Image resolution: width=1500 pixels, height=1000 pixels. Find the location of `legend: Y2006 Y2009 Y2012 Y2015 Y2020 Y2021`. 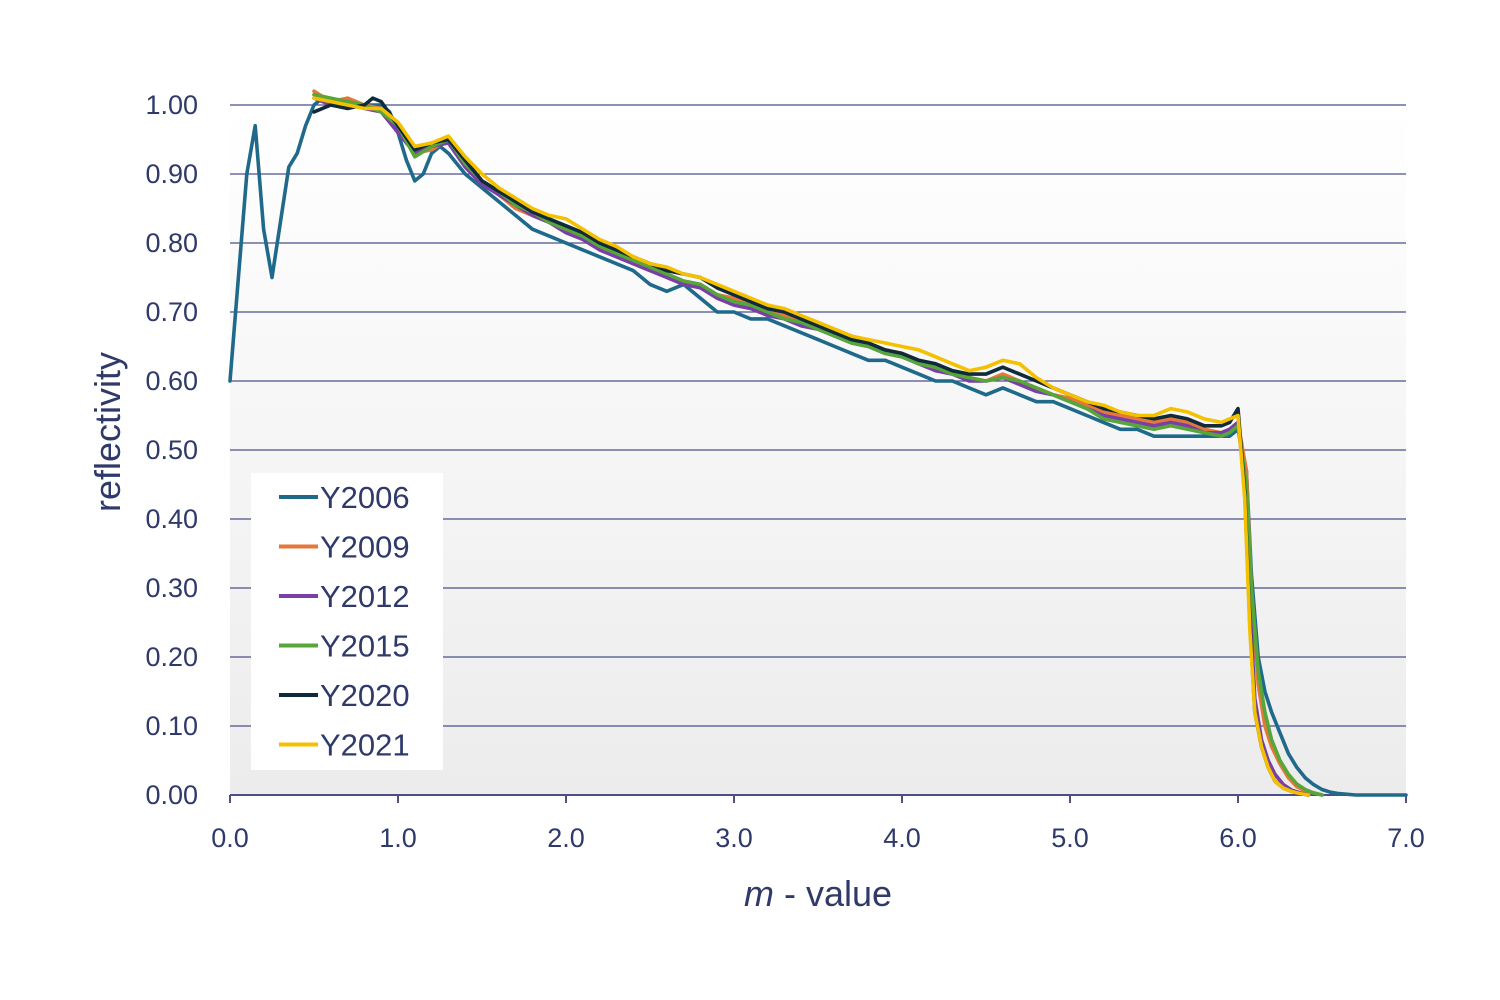

legend: Y2006 Y2009 Y2012 Y2015 Y2020 Y2021 is located at coordinates (347, 621).